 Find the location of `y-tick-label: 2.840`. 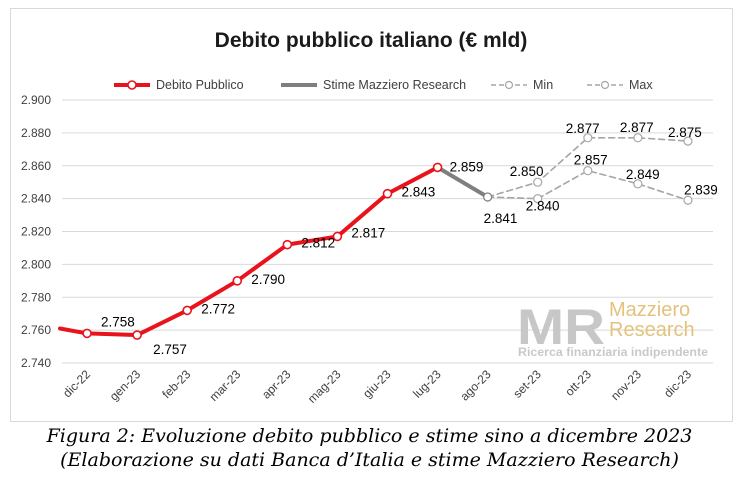

y-tick-label: 2.840 is located at coordinates (36, 199).